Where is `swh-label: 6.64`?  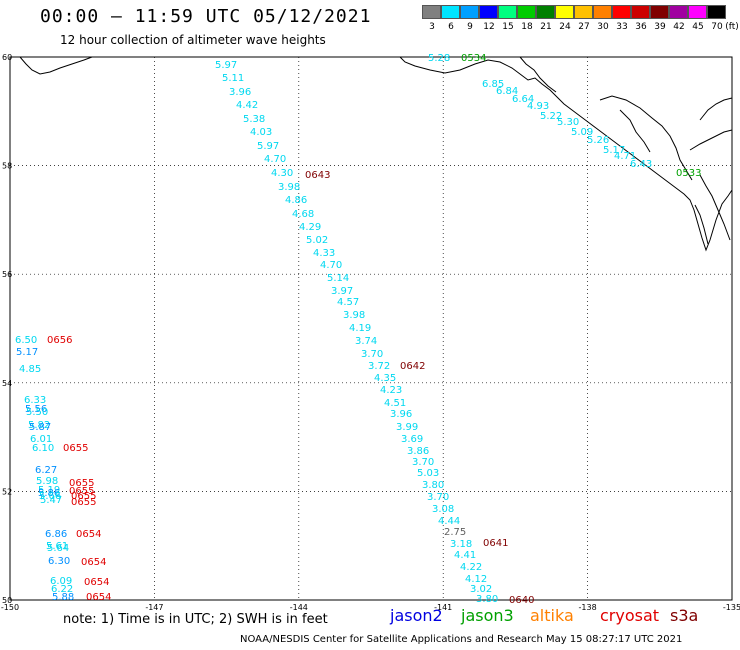 swh-label: 6.64 is located at coordinates (523, 99).